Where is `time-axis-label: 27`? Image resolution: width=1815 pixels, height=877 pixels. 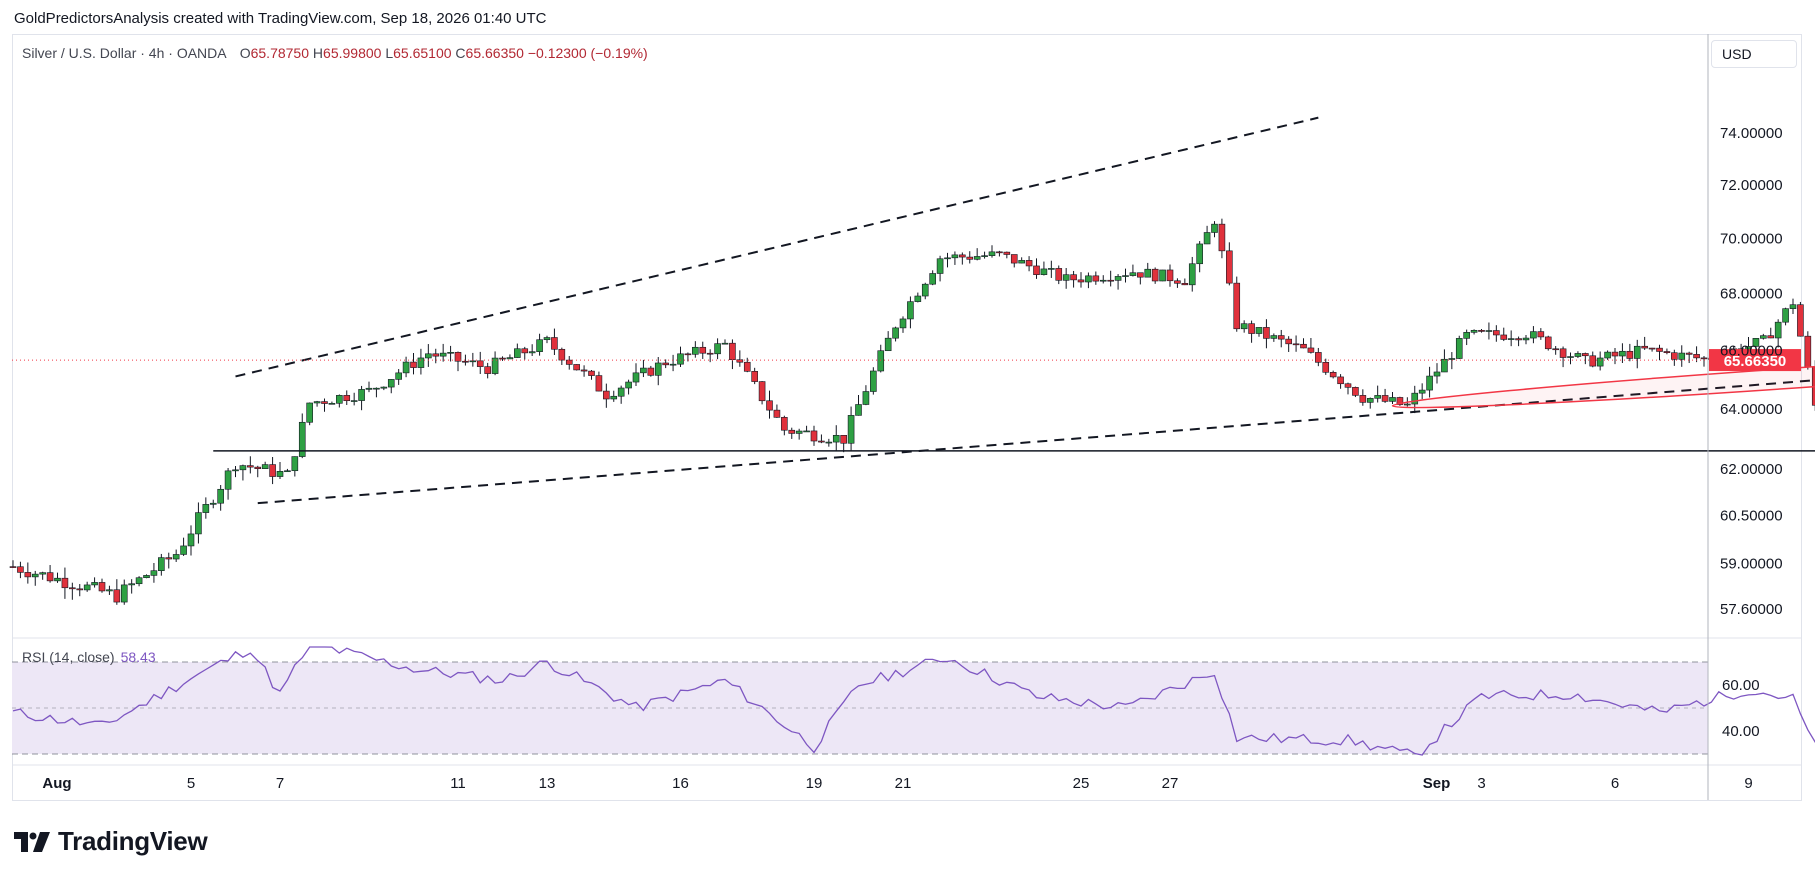
time-axis-label: 27 is located at coordinates (1170, 783).